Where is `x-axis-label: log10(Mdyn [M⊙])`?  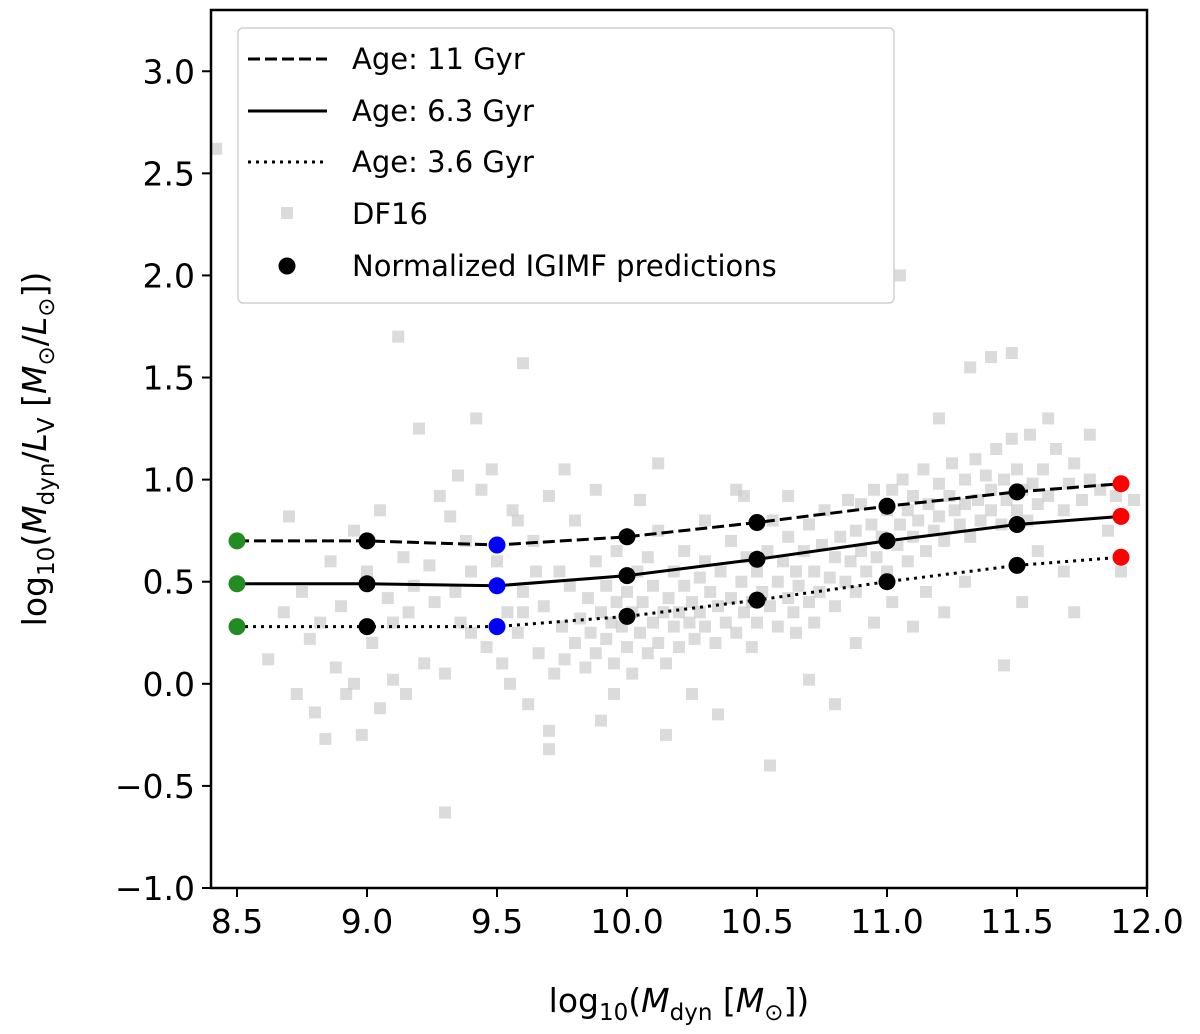
x-axis-label: log10(Mdyn [M⊙]) is located at coordinates (679, 1003).